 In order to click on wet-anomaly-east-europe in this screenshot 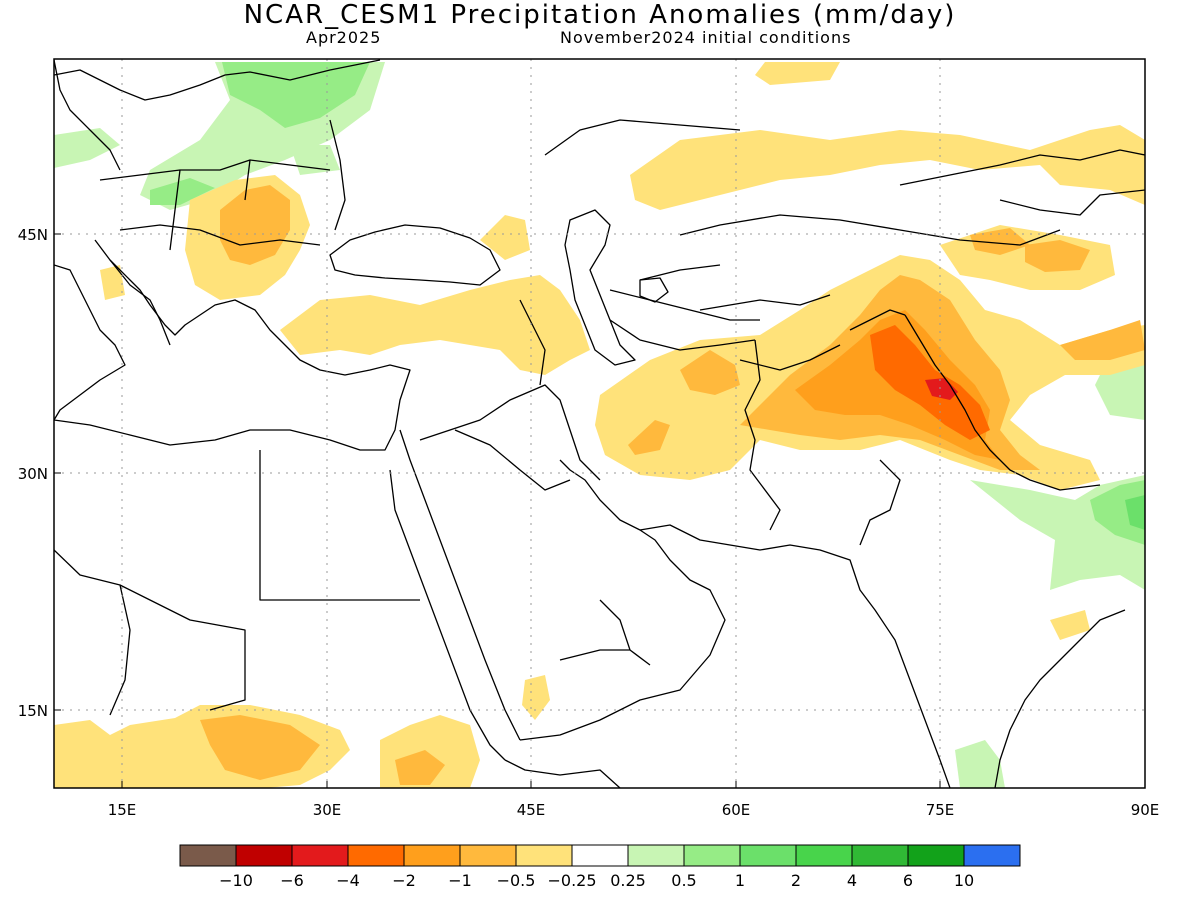, I will do `click(315, 160)`.